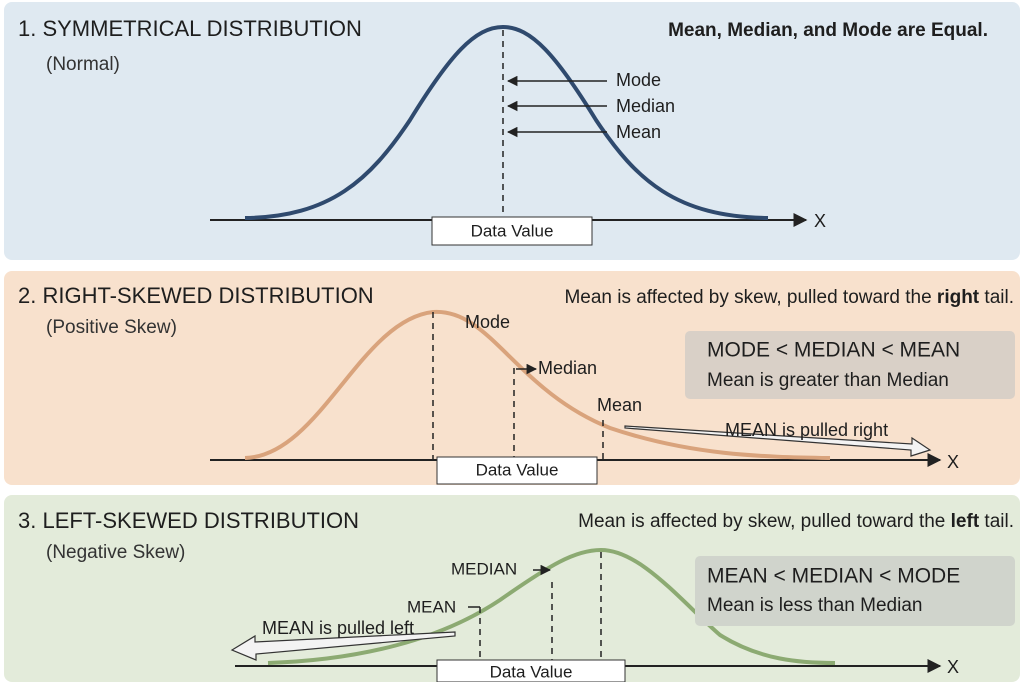  Describe the element at coordinates (958, 297) in the screenshot. I see `note-emphasis: right` at that location.